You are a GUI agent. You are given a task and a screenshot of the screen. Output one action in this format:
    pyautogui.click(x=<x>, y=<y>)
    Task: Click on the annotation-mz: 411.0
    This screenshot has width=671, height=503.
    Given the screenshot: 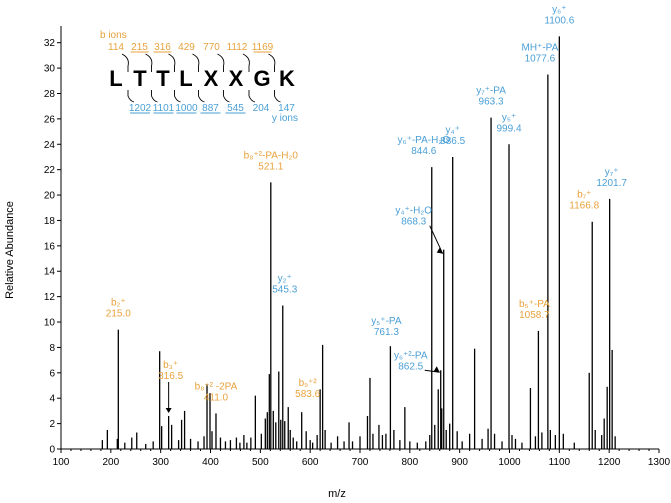 What is the action you would take?
    pyautogui.click(x=216, y=397)
    